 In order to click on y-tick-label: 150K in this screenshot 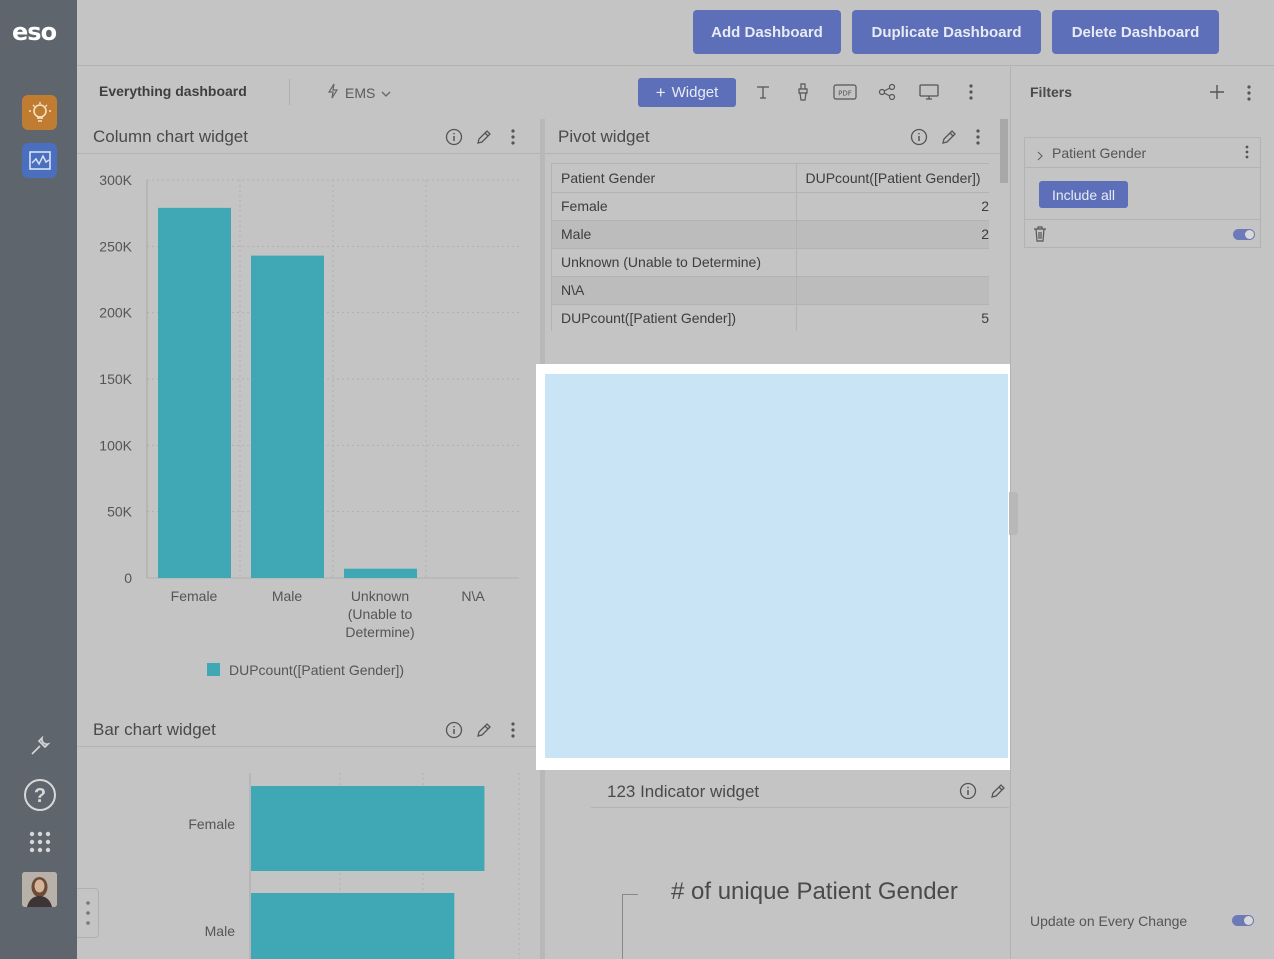, I will do `click(115, 379)`.